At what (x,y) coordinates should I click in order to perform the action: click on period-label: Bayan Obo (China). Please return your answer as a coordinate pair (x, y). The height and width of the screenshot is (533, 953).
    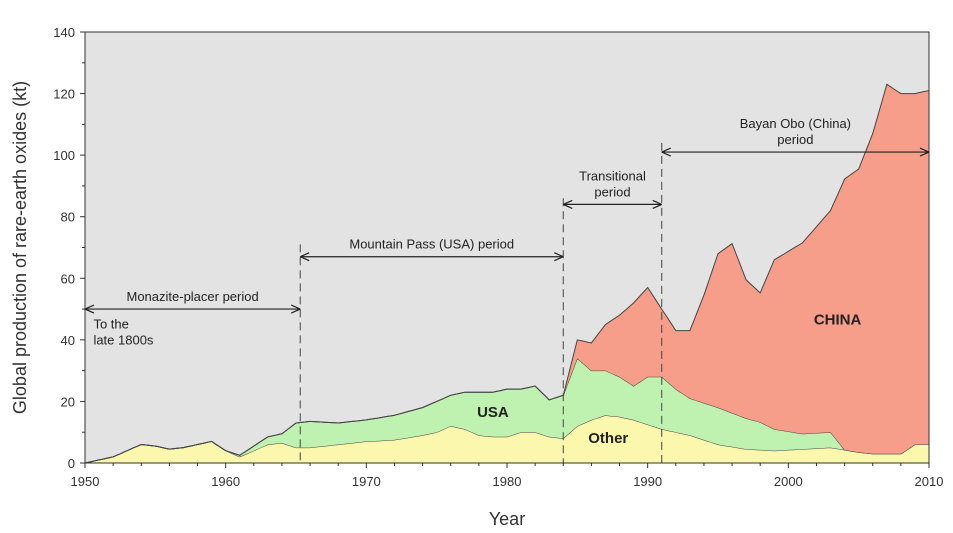
    Looking at the image, I should click on (795, 123).